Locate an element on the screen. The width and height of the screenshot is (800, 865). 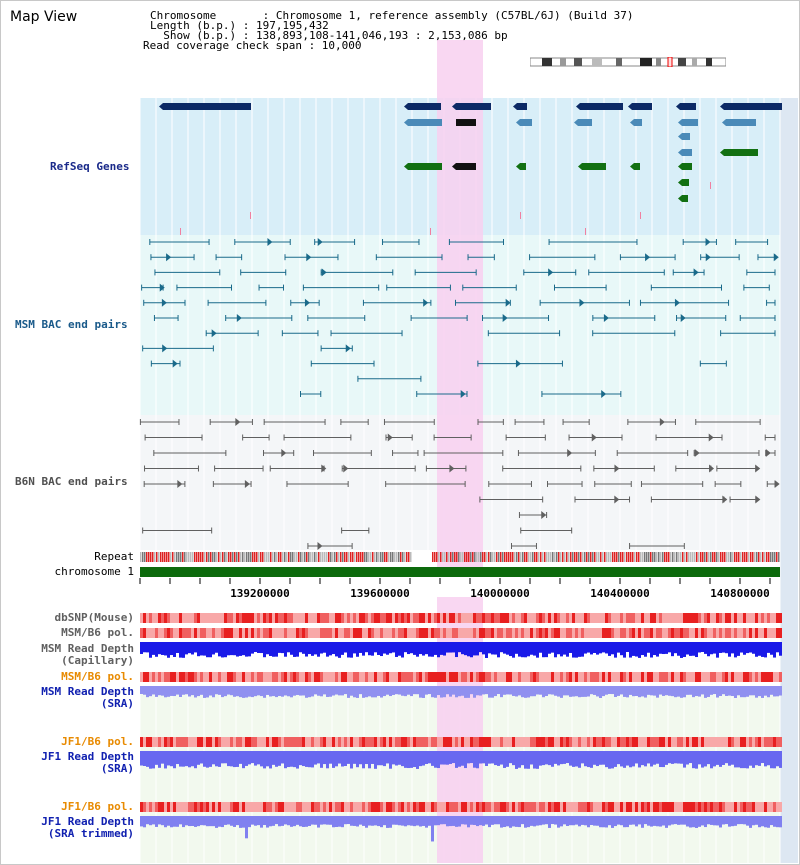
jf1-depth-trimmed-label: JF1 Read Depth (SRA trimmed) is located at coordinates (87, 828).